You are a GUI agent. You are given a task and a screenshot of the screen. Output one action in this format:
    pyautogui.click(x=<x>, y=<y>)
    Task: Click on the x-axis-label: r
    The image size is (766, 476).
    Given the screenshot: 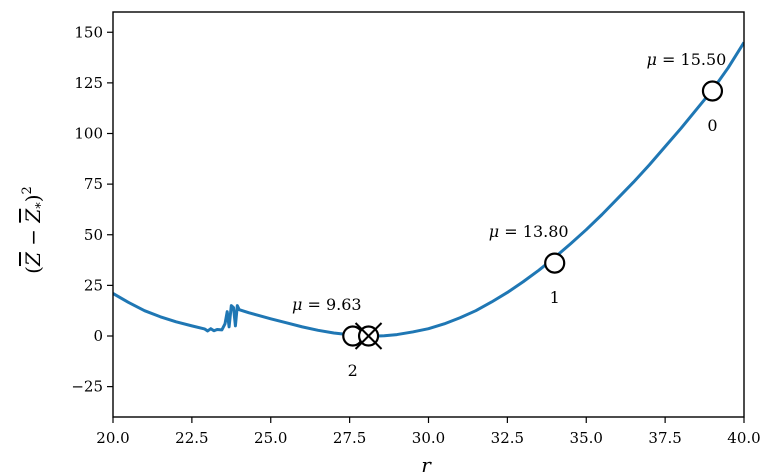 What is the action you would take?
    pyautogui.click(x=426, y=464)
    